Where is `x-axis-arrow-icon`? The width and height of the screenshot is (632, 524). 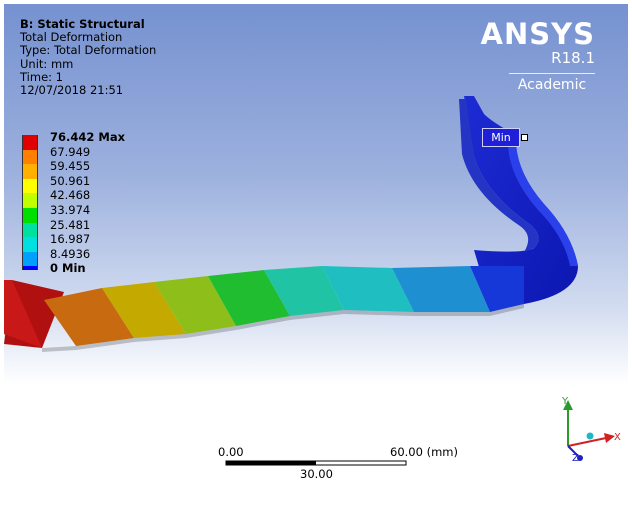
x-axis-arrow-icon is located at coordinates (609, 438).